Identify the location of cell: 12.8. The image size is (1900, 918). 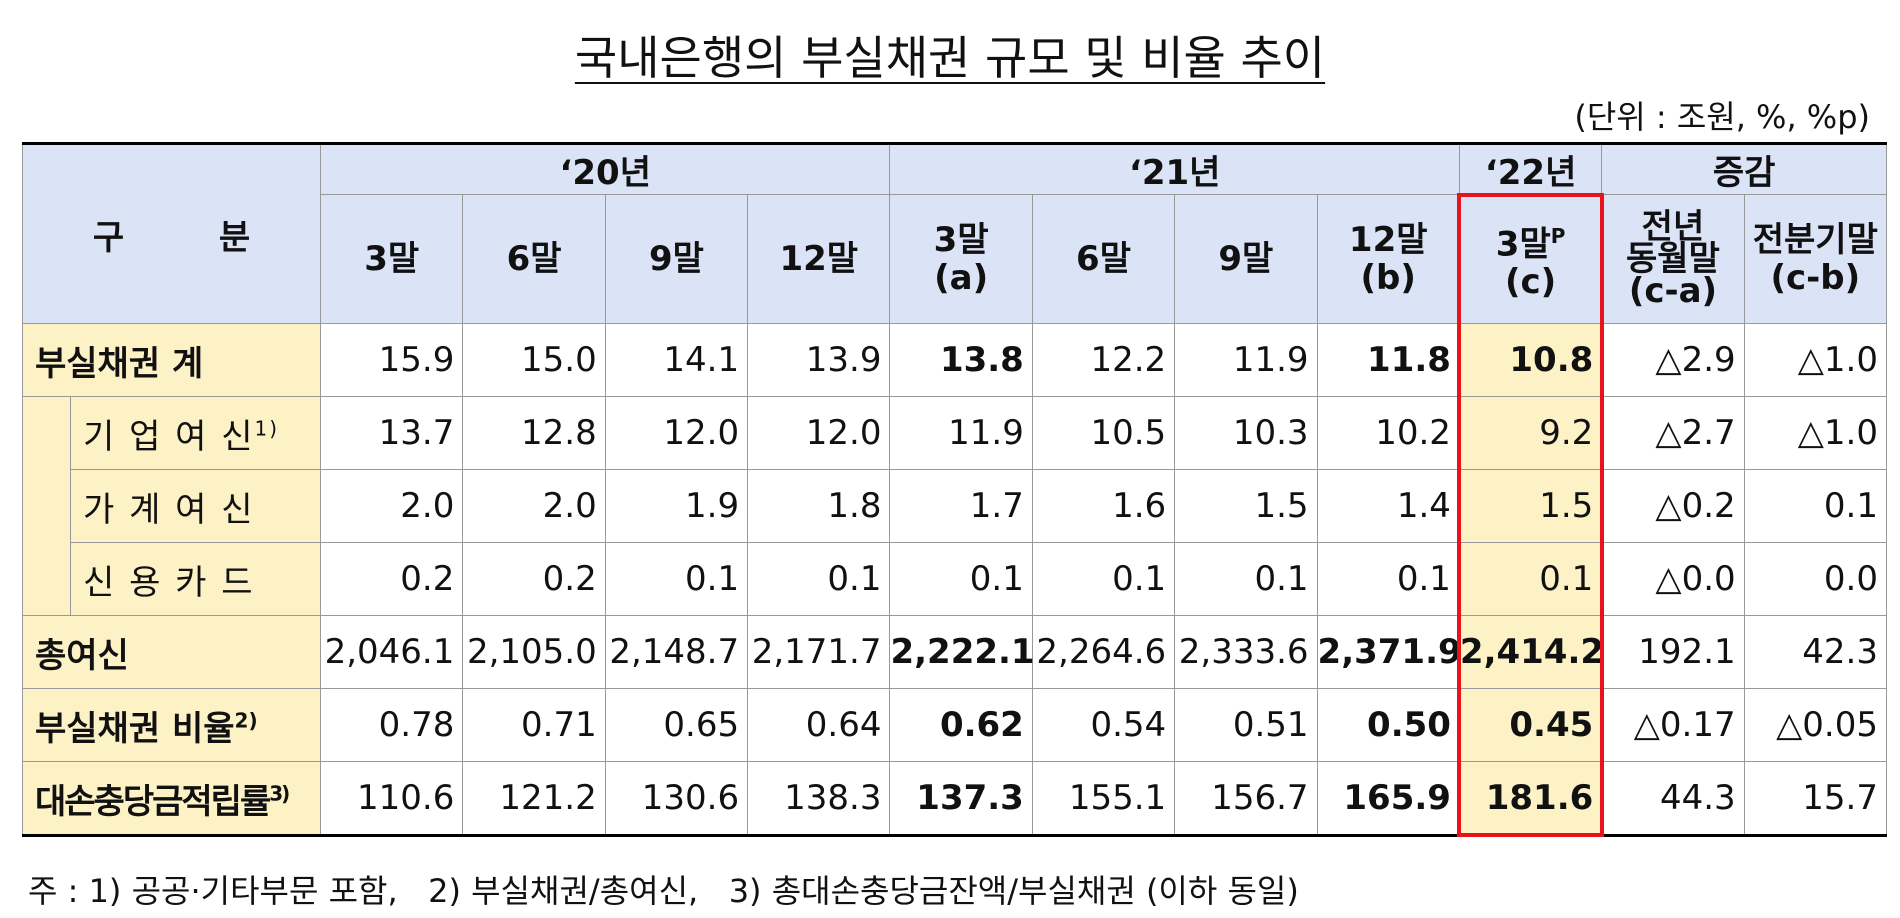
(534, 433).